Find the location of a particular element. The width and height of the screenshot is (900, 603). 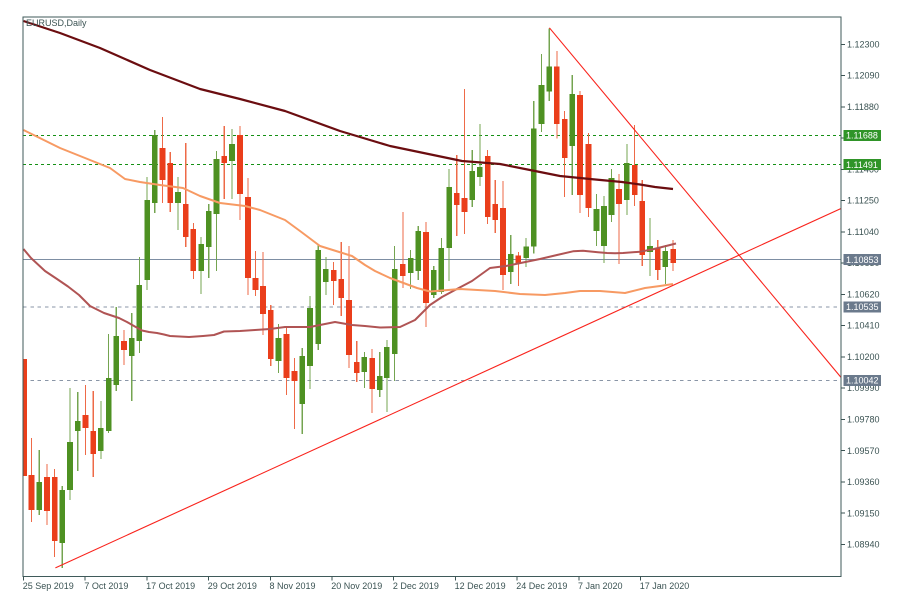

svg-text: 17 Jan 2020 is located at coordinates (665, 586).